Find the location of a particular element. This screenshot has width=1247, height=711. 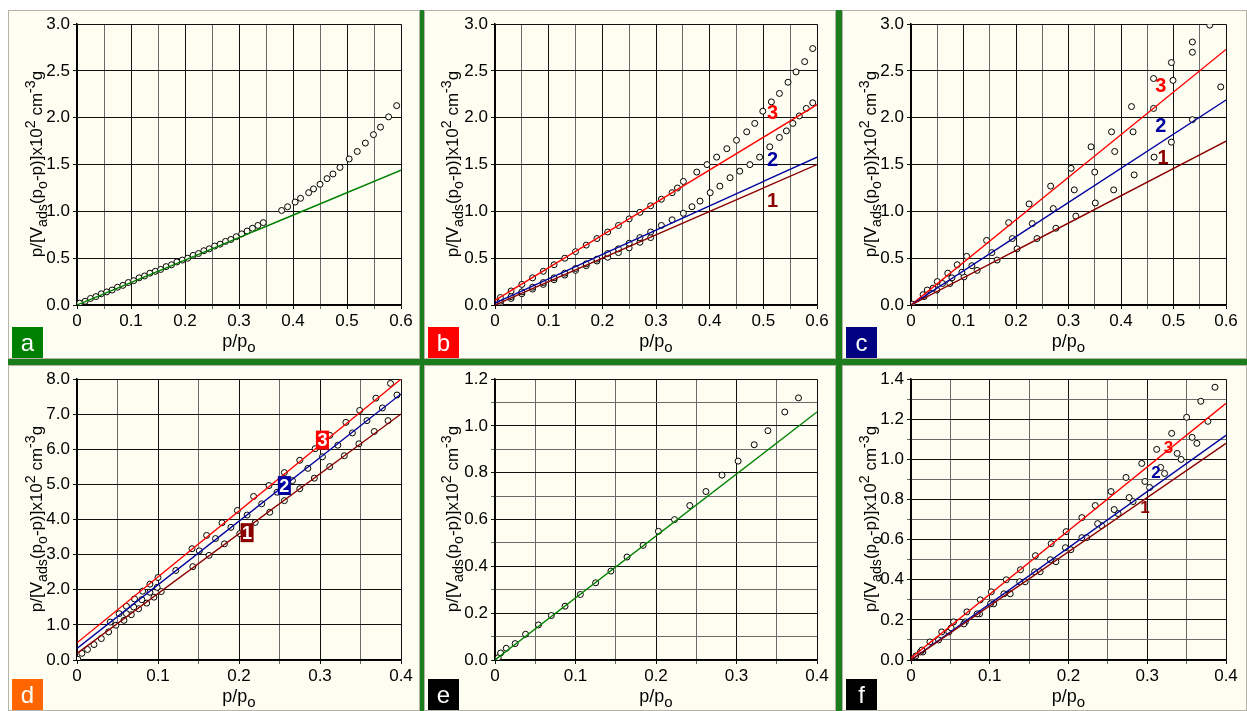

y-tick-label: 8.0 is located at coordinates (58, 378).